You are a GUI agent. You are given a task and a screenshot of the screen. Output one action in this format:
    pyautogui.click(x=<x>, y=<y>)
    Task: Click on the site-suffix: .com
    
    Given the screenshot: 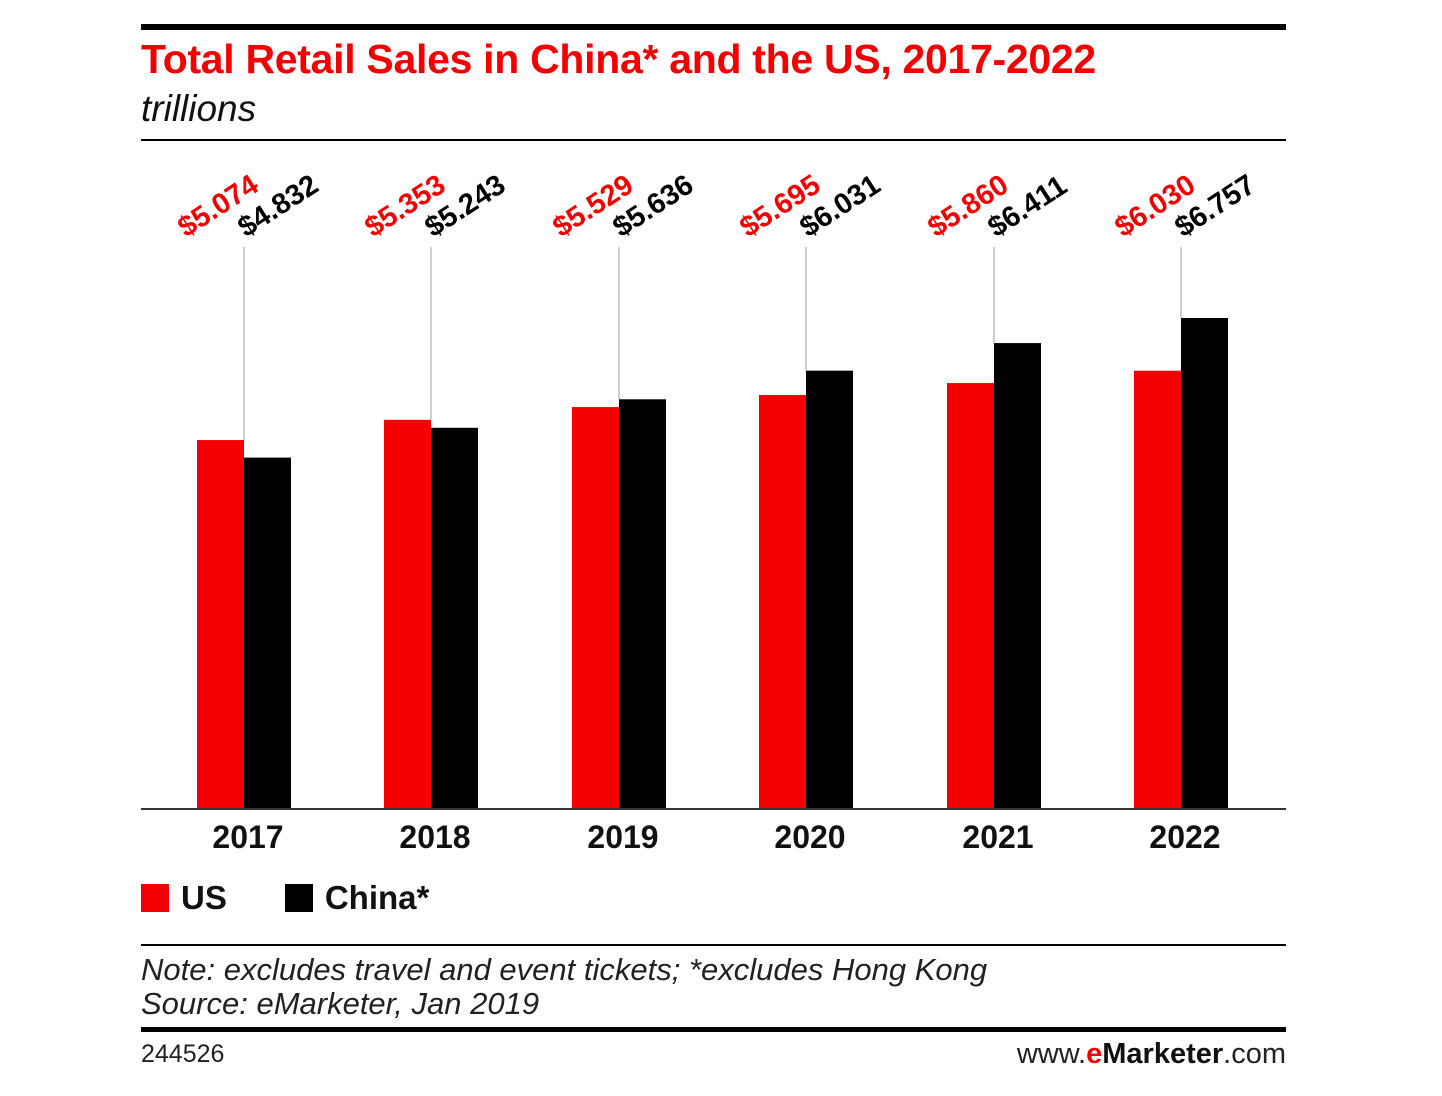 What is the action you would take?
    pyautogui.click(x=1254, y=1054)
    